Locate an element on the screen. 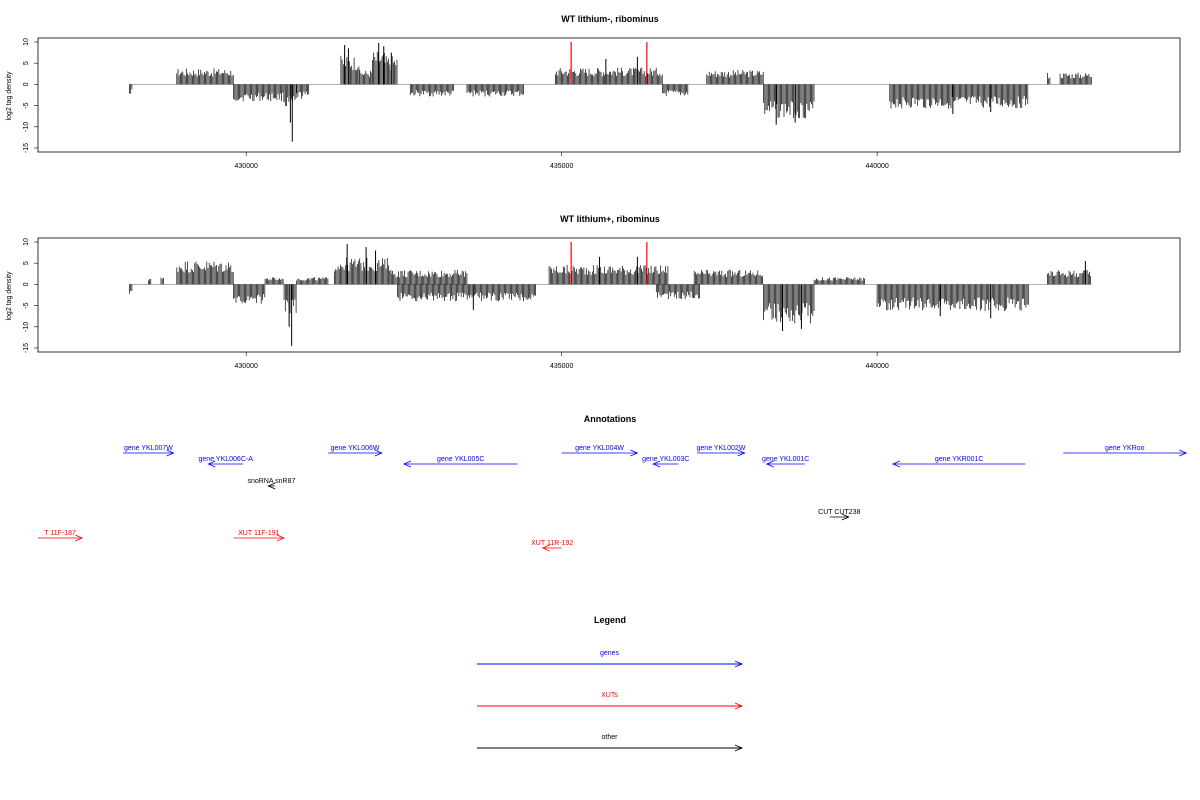 Image resolution: width=1200 pixels, height=800 pixels. feature-label: T 11F-187 is located at coordinates (60, 533).